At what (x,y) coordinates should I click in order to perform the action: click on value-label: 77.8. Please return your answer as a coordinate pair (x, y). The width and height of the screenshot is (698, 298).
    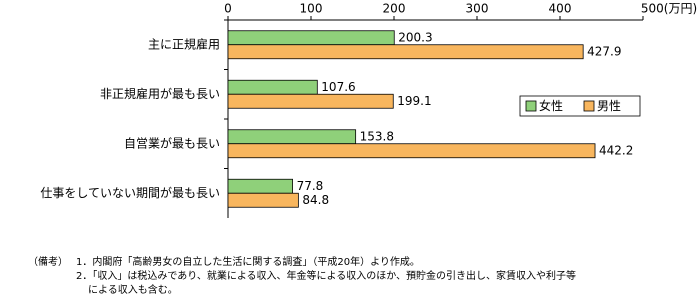
    Looking at the image, I should click on (310, 186).